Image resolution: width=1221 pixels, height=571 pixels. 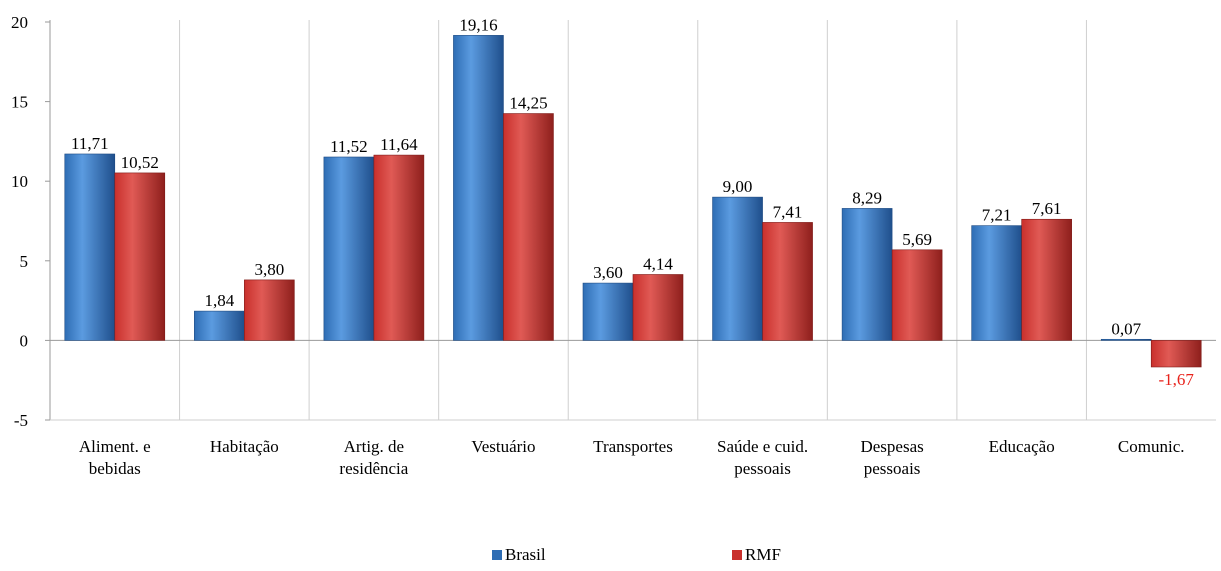 What do you see at coordinates (737, 555) in the screenshot?
I see `legend-swatch-rmf` at bounding box center [737, 555].